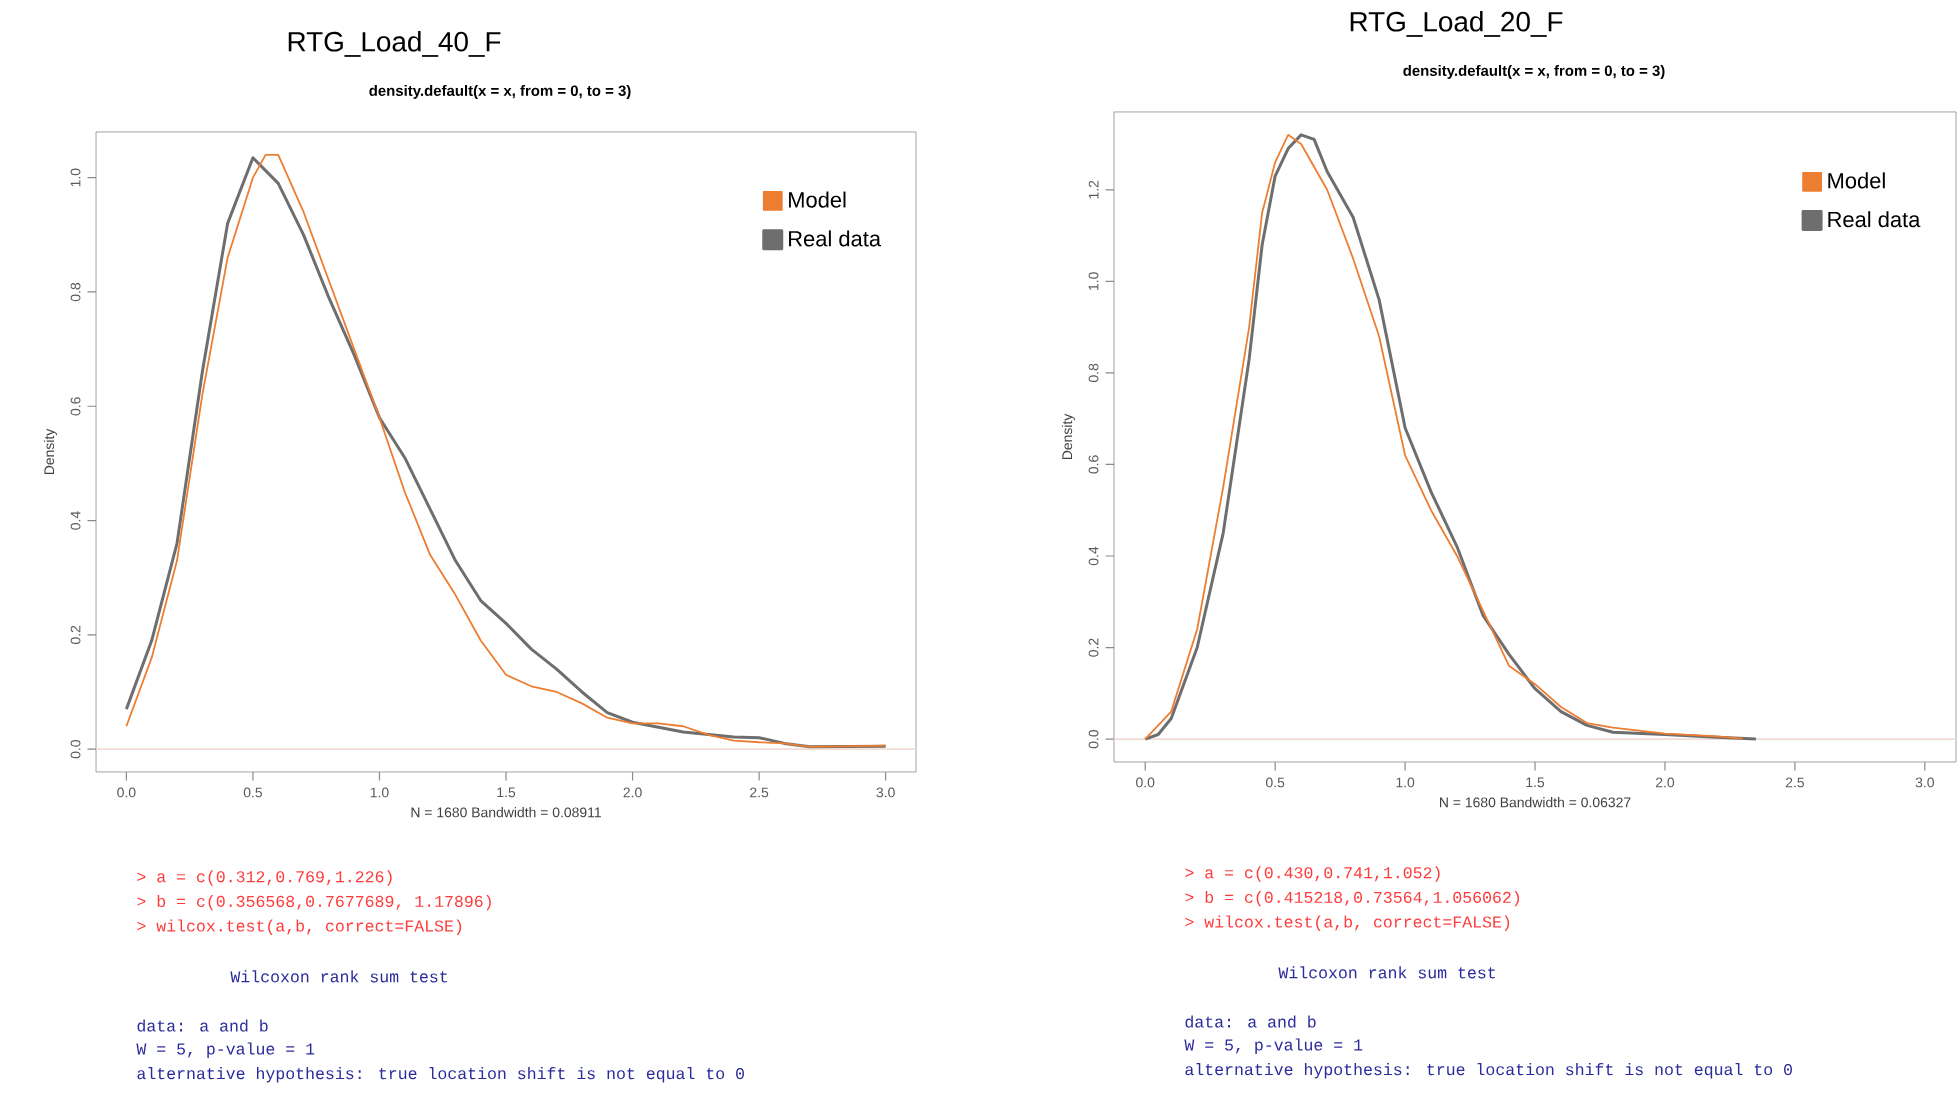 Image resolution: width=1958 pixels, height=1094 pixels. I want to click on text: > b = c(0.356568,0.7677689, 1.17896), so click(314, 902).